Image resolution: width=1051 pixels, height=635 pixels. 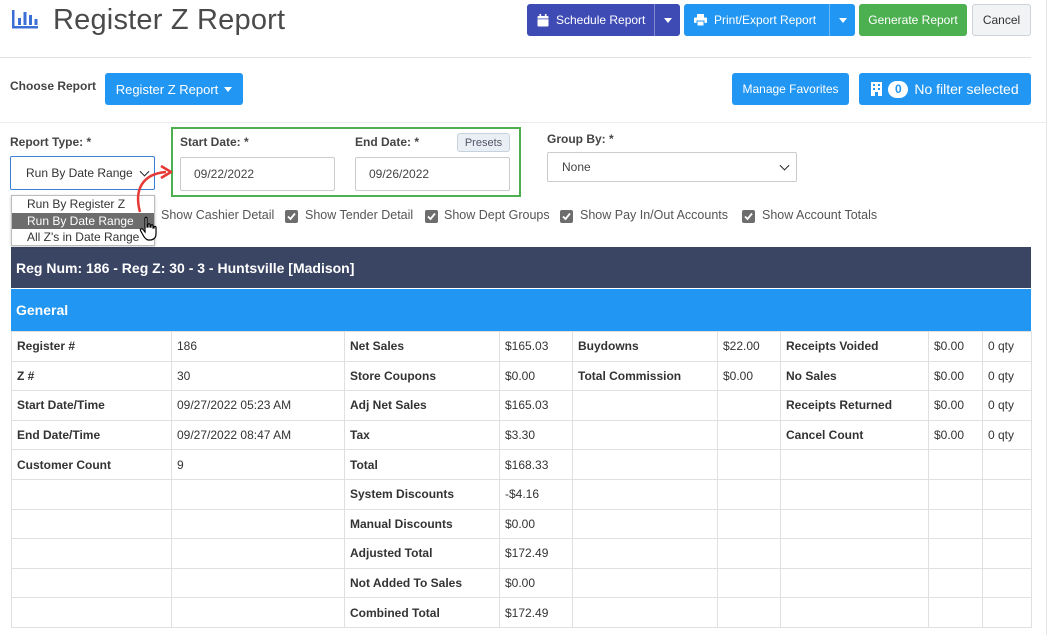 I want to click on show-account-totals-checkbox, so click(x=748, y=216).